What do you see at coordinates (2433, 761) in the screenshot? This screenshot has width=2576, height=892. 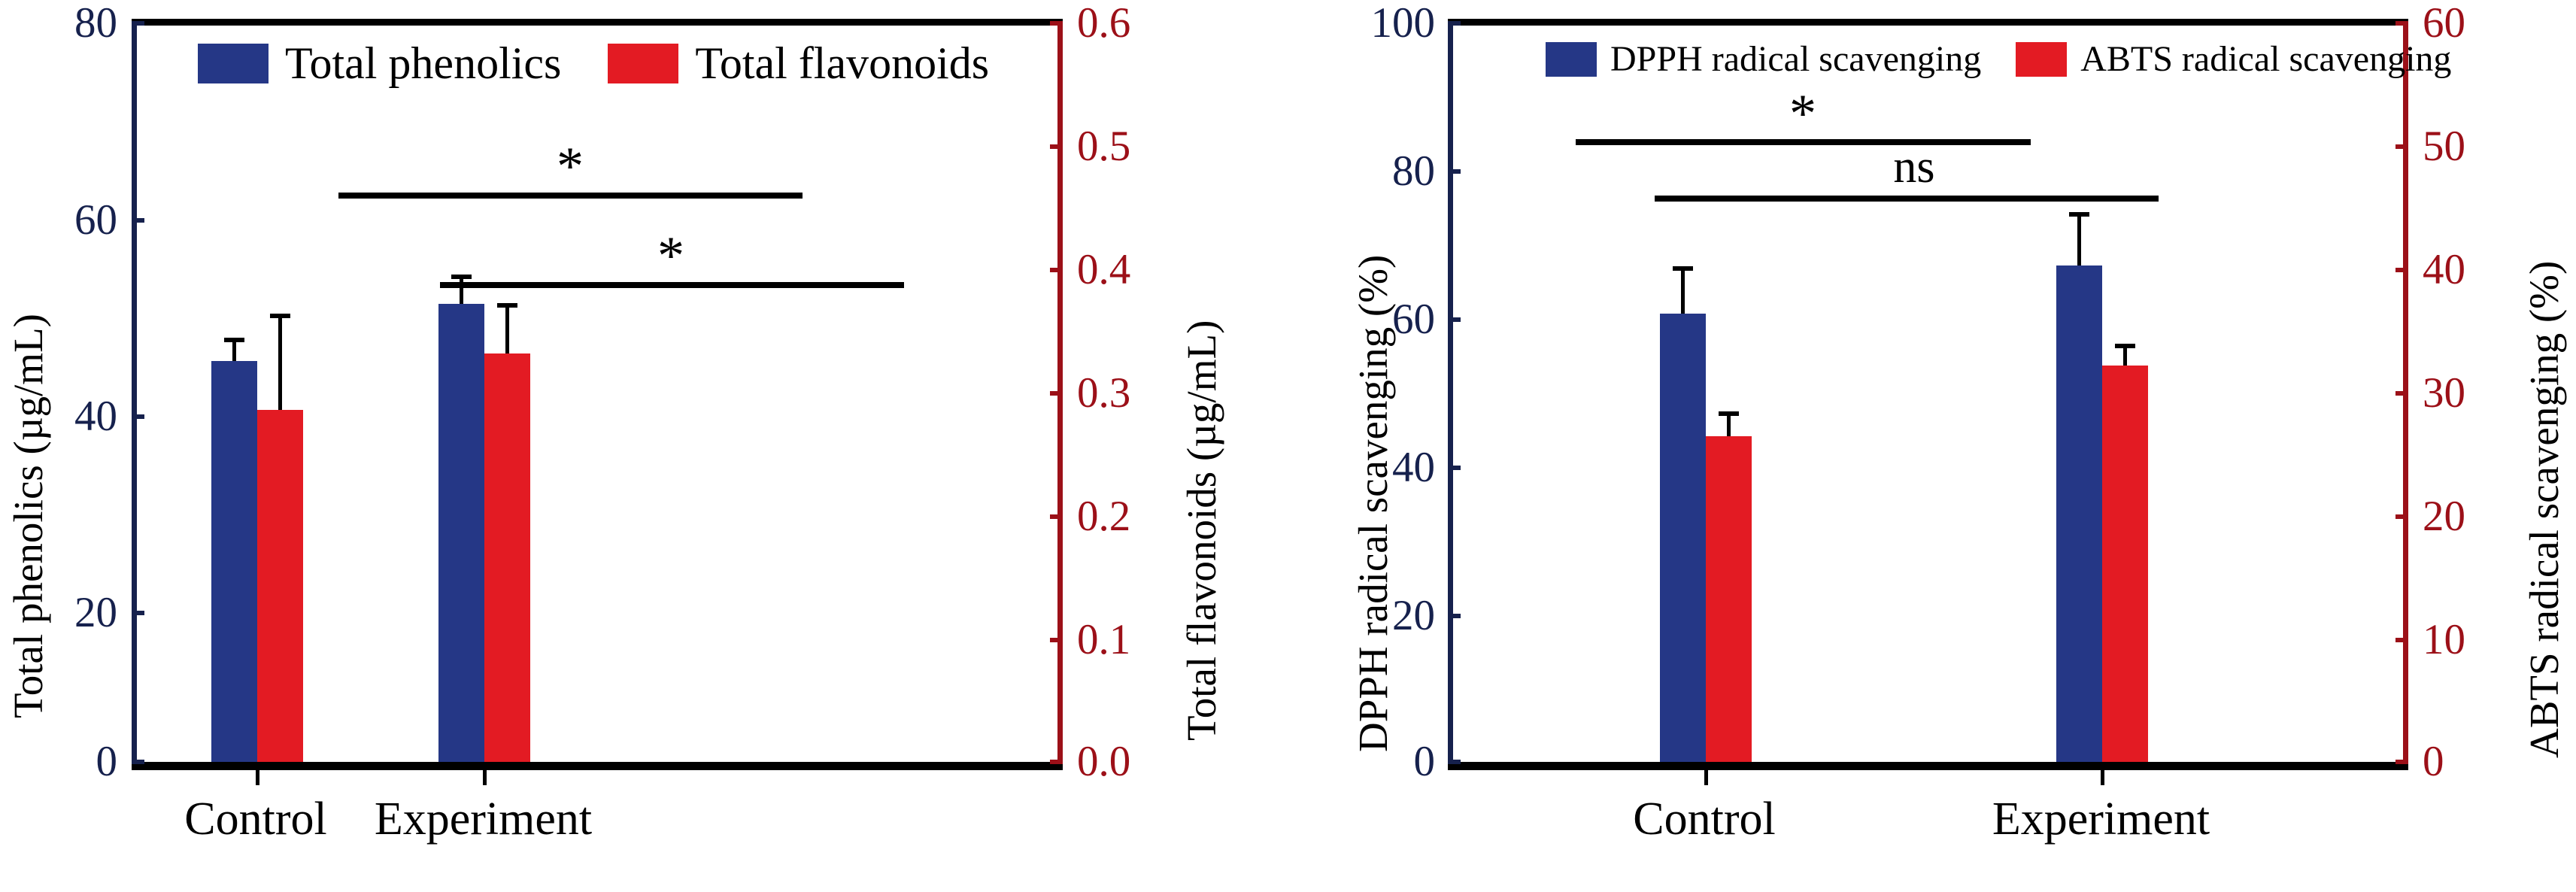 I see `right-ticklabel-0: 0` at bounding box center [2433, 761].